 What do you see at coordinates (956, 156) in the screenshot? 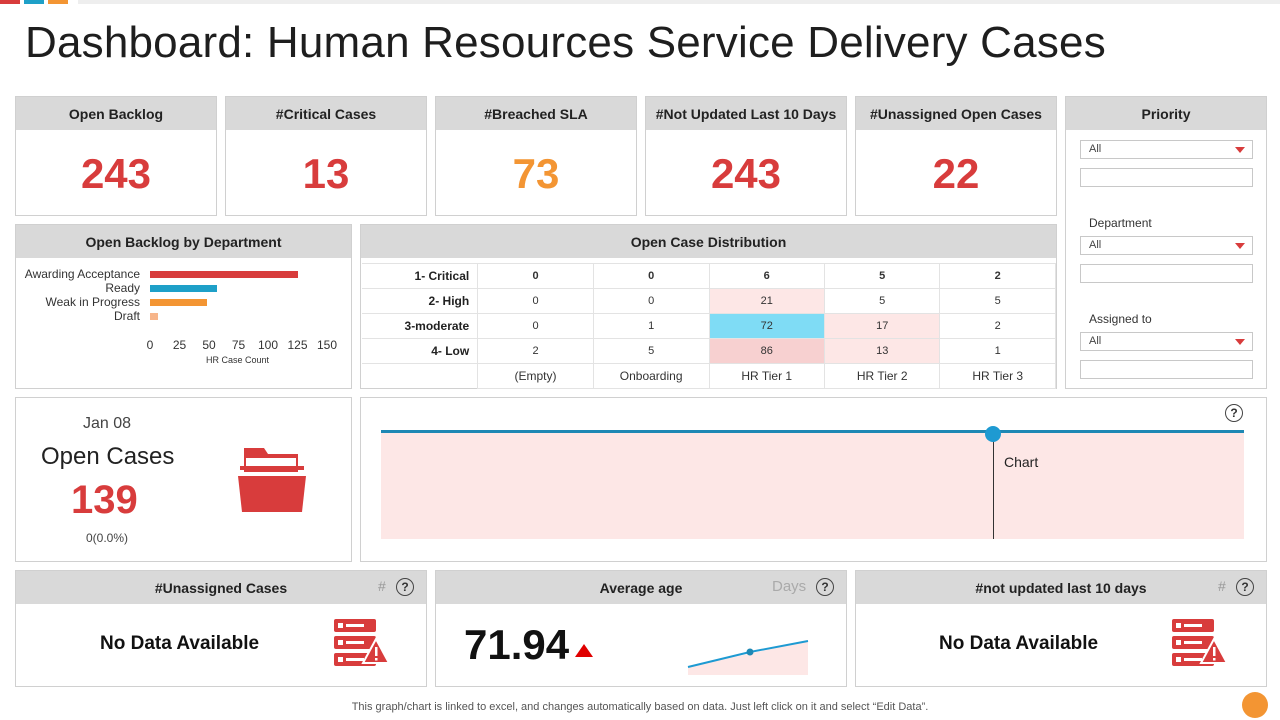
I see `kpi-unassigned-open: #Unassigned Open Cases 22` at bounding box center [956, 156].